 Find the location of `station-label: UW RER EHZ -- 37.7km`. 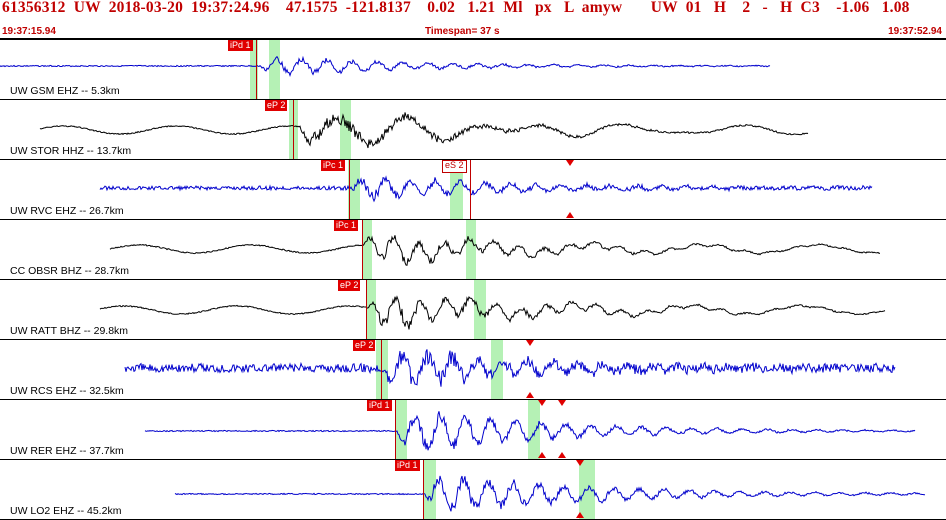

station-label: UW RER EHZ -- 37.7km is located at coordinates (67, 451).